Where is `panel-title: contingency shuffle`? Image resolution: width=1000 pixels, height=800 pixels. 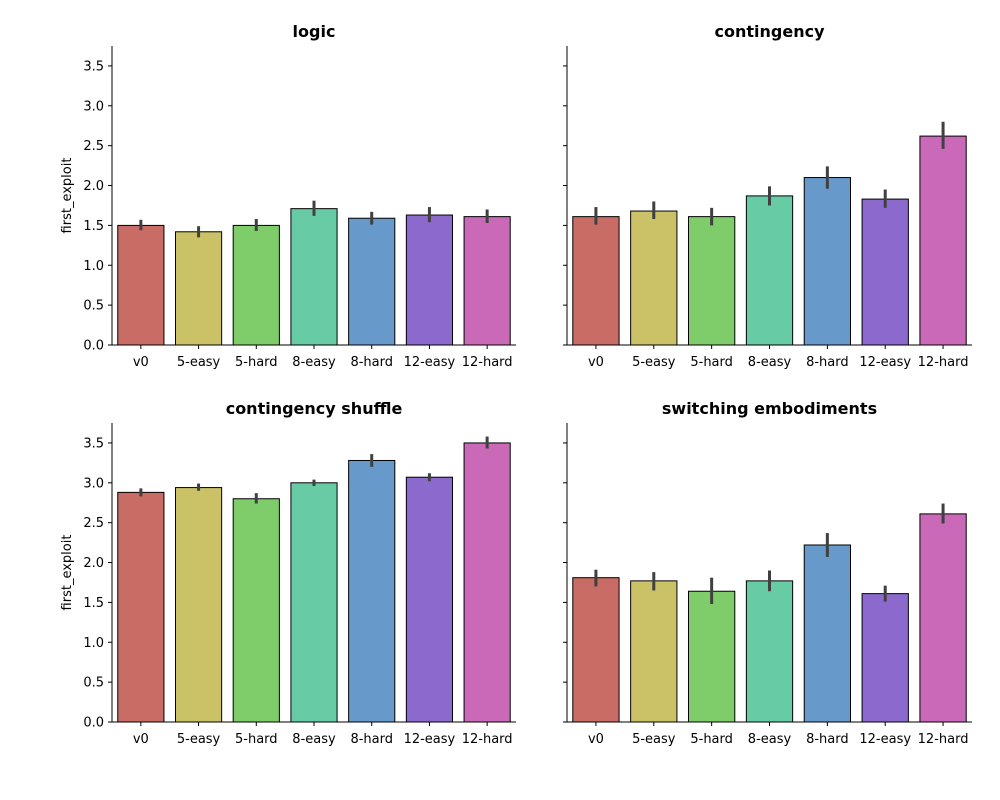 panel-title: contingency shuffle is located at coordinates (314, 408).